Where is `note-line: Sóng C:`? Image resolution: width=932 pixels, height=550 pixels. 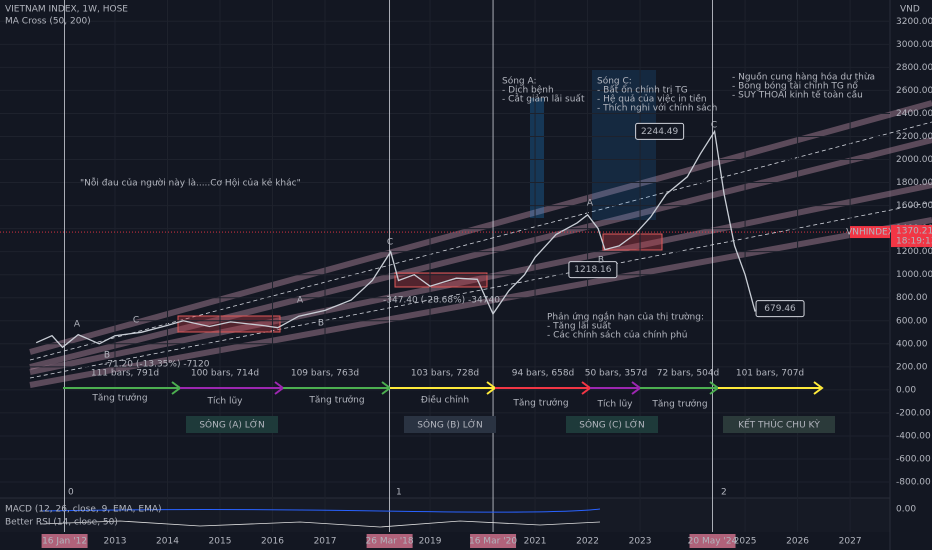
note-line: Sóng C: is located at coordinates (614, 81).